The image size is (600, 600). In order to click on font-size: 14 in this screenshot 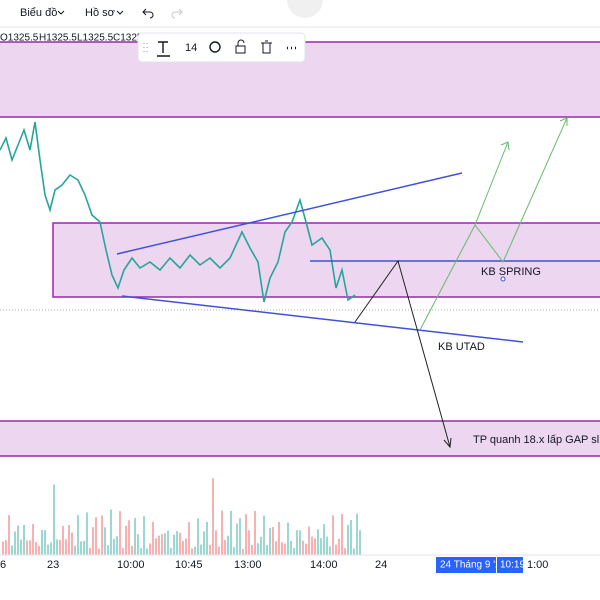, I will do `click(191, 48)`.